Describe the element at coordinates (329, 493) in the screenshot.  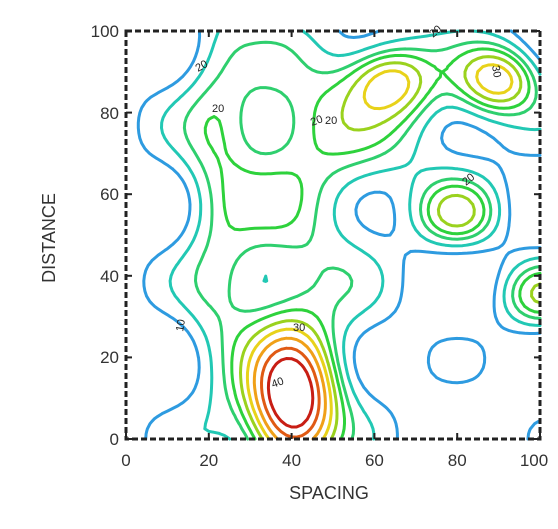
I see `x-axis-label: SPACING` at that location.